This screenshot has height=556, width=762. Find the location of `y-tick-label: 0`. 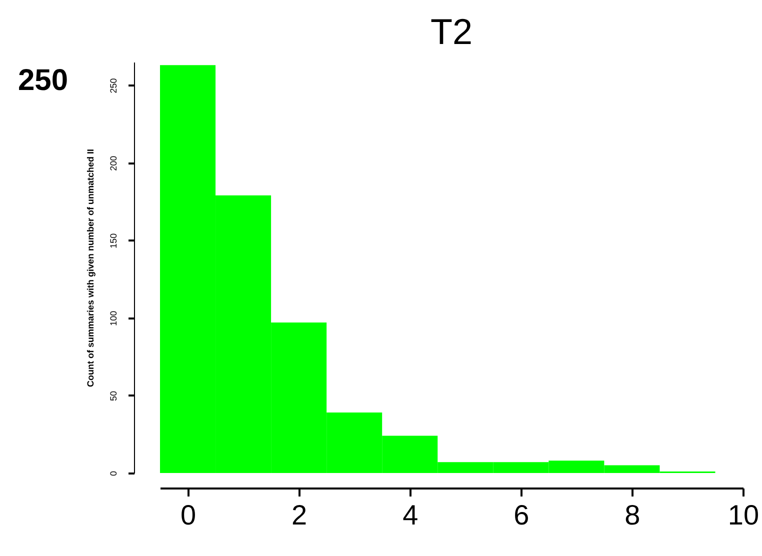

y-tick-label: 0 is located at coordinates (113, 473).